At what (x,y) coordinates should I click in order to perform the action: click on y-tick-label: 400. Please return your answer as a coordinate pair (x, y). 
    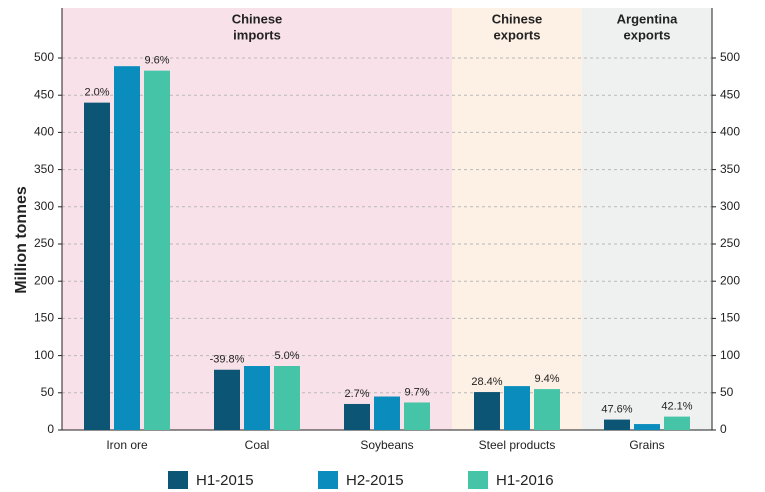
    Looking at the image, I should click on (44, 132).